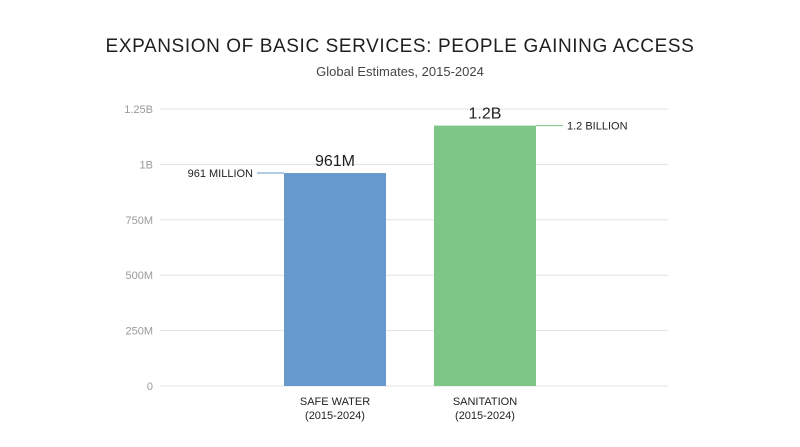 Image resolution: width=800 pixels, height=447 pixels. Describe the element at coordinates (335, 161) in the screenshot. I see `data-label: 961M` at that location.